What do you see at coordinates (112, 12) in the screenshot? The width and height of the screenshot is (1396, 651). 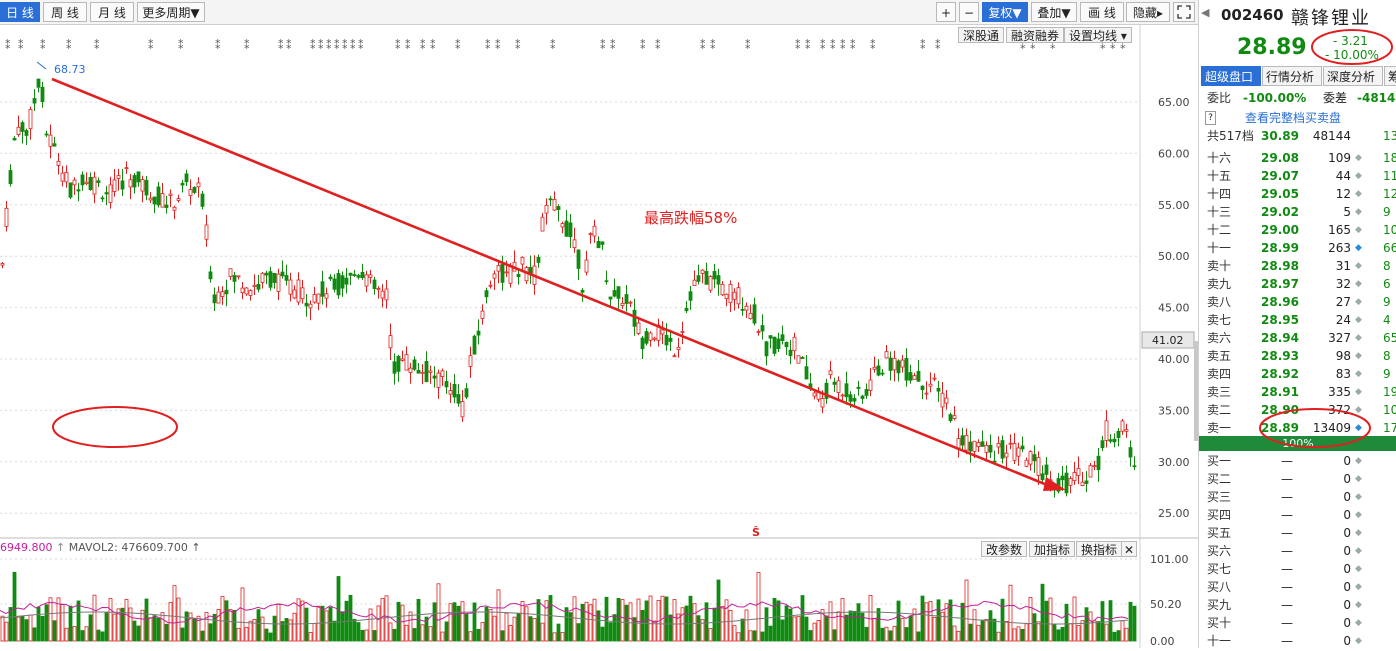 I see `tab-monthly: 月 线` at bounding box center [112, 12].